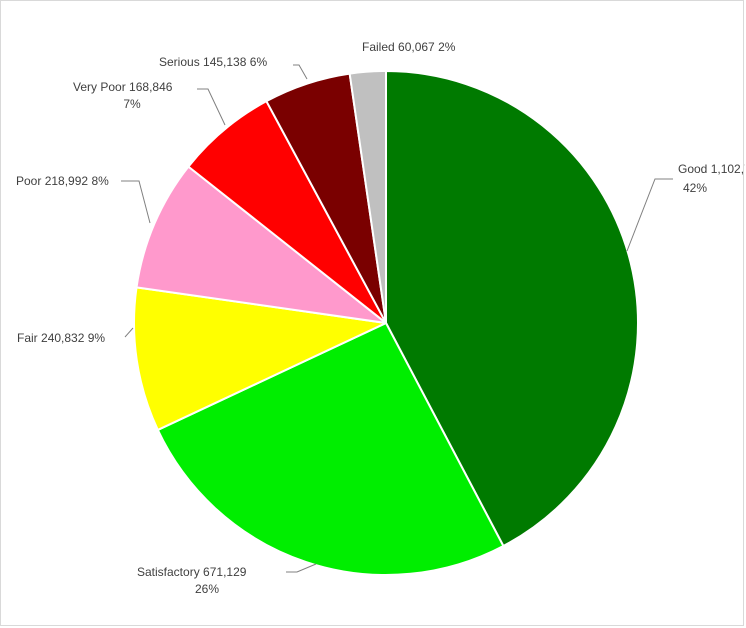 This screenshot has width=746, height=628. Describe the element at coordinates (192, 580) in the screenshot. I see `label-satisfactory: Satisfactory 671,129 26%` at that location.